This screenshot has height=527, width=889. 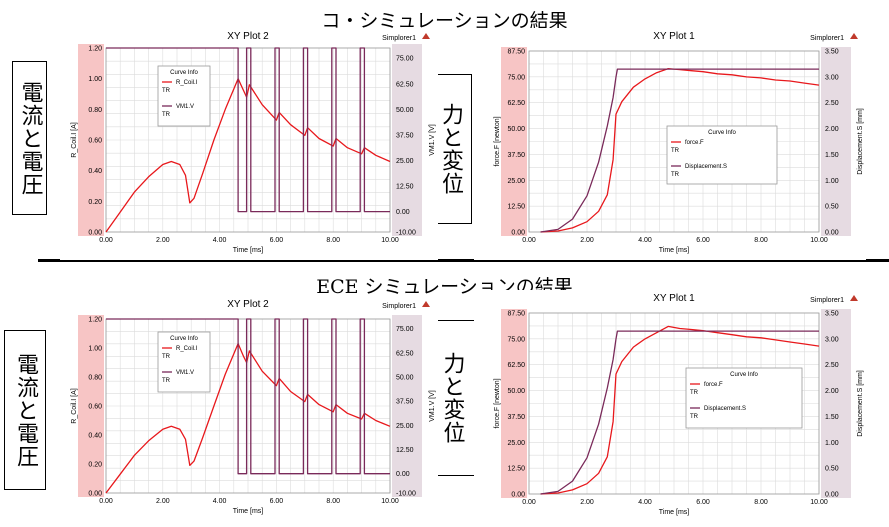 I want to click on y2-tick-label: 2.00, so click(x=832, y=391).